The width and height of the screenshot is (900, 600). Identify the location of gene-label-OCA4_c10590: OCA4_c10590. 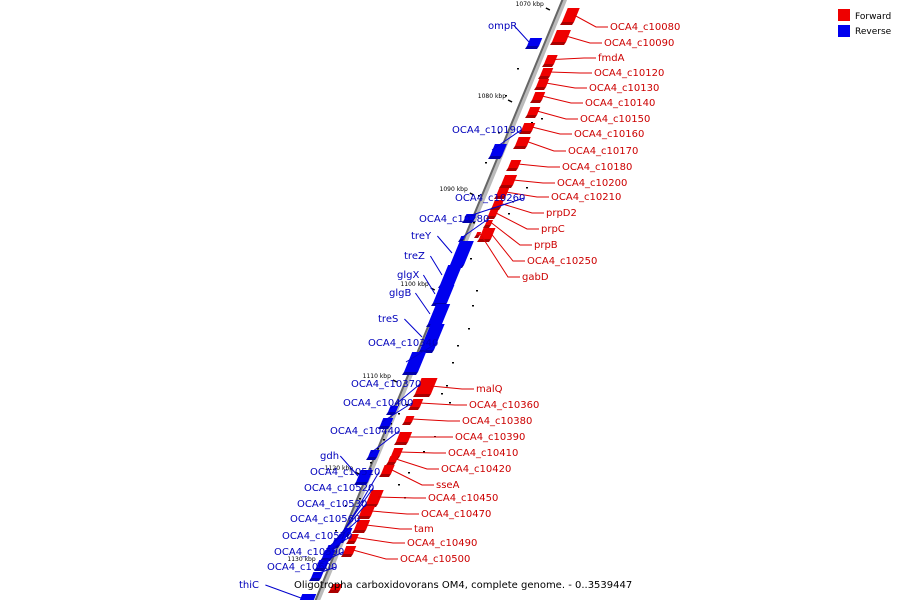
(309, 552).